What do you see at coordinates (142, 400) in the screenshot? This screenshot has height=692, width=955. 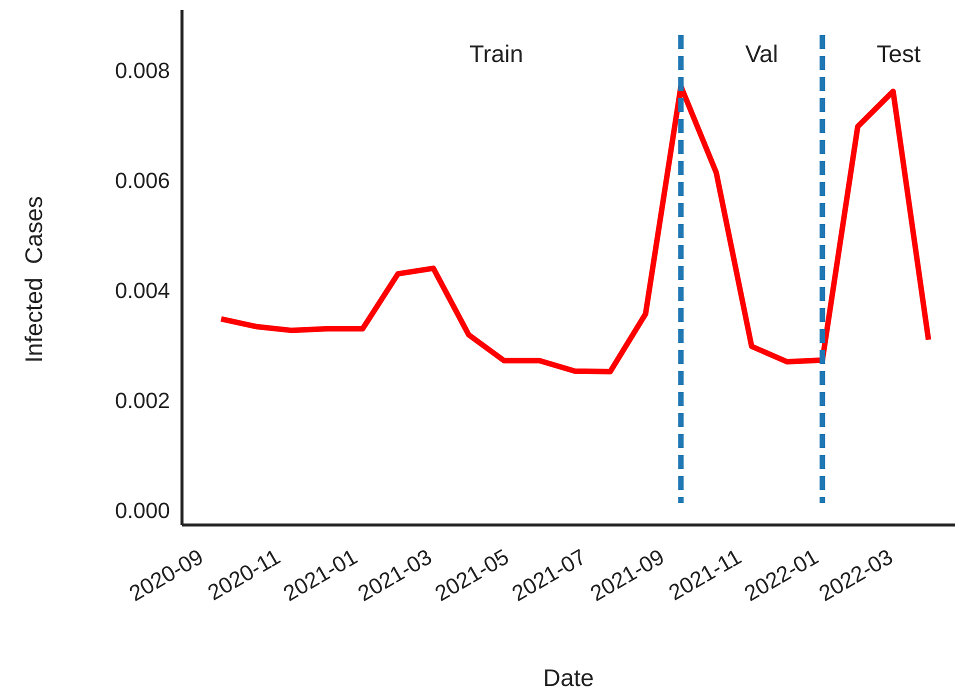 I see `y-tick-label: 0.002` at bounding box center [142, 400].